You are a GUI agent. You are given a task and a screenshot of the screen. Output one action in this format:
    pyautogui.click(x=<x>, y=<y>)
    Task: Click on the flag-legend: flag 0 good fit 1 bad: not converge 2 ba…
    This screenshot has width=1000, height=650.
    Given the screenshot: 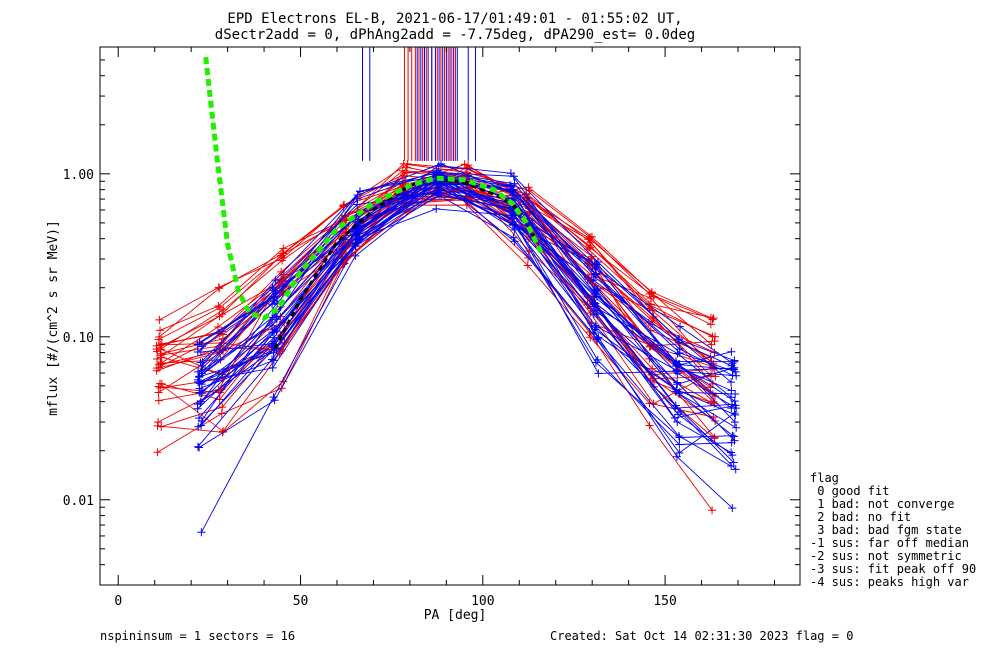 What is the action you would take?
    pyautogui.click(x=893, y=530)
    